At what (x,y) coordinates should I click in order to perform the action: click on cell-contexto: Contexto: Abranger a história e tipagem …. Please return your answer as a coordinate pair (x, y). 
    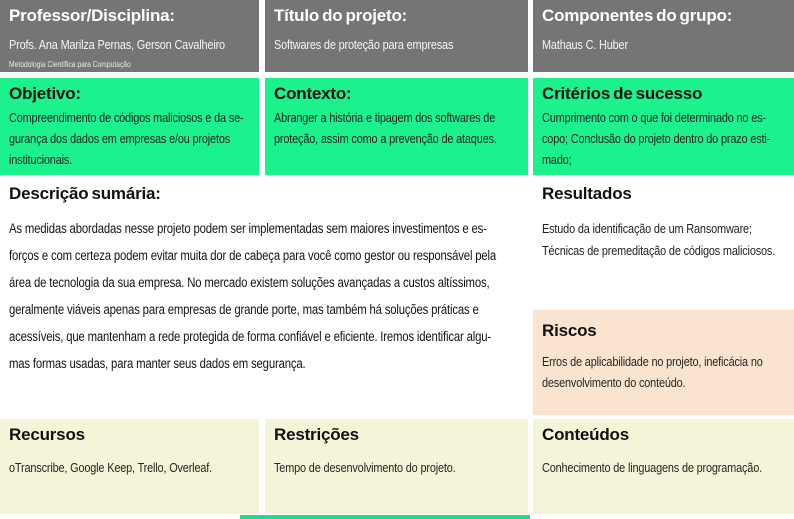
    Looking at the image, I should click on (396, 126).